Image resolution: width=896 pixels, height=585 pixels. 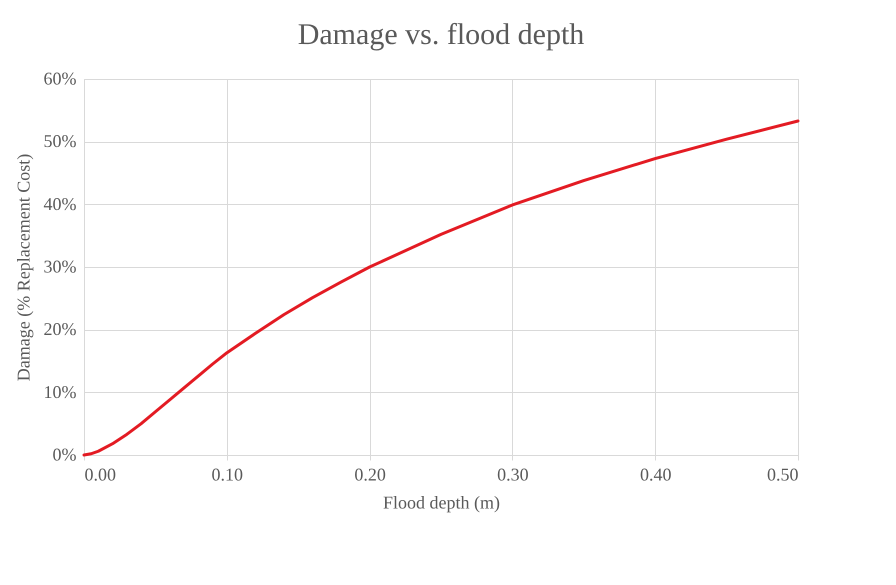 I want to click on y-axis-title: Damage (% Replacement Cost), so click(x=24, y=268).